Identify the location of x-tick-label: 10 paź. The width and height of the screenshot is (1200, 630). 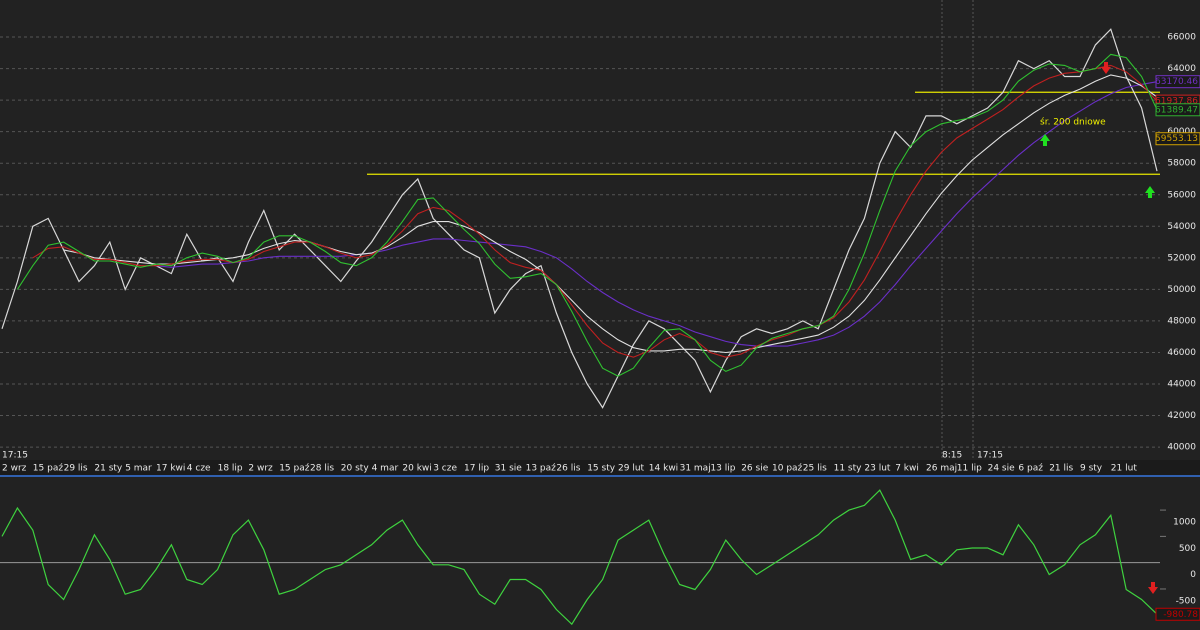
(787, 469).